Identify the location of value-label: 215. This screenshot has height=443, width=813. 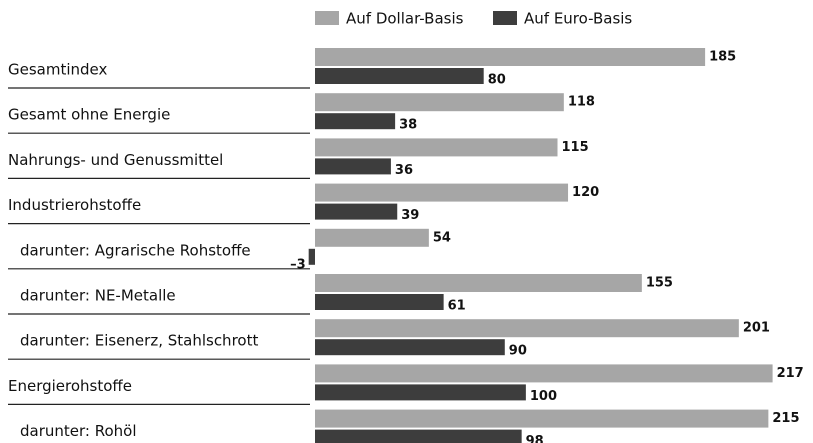
(785, 418).